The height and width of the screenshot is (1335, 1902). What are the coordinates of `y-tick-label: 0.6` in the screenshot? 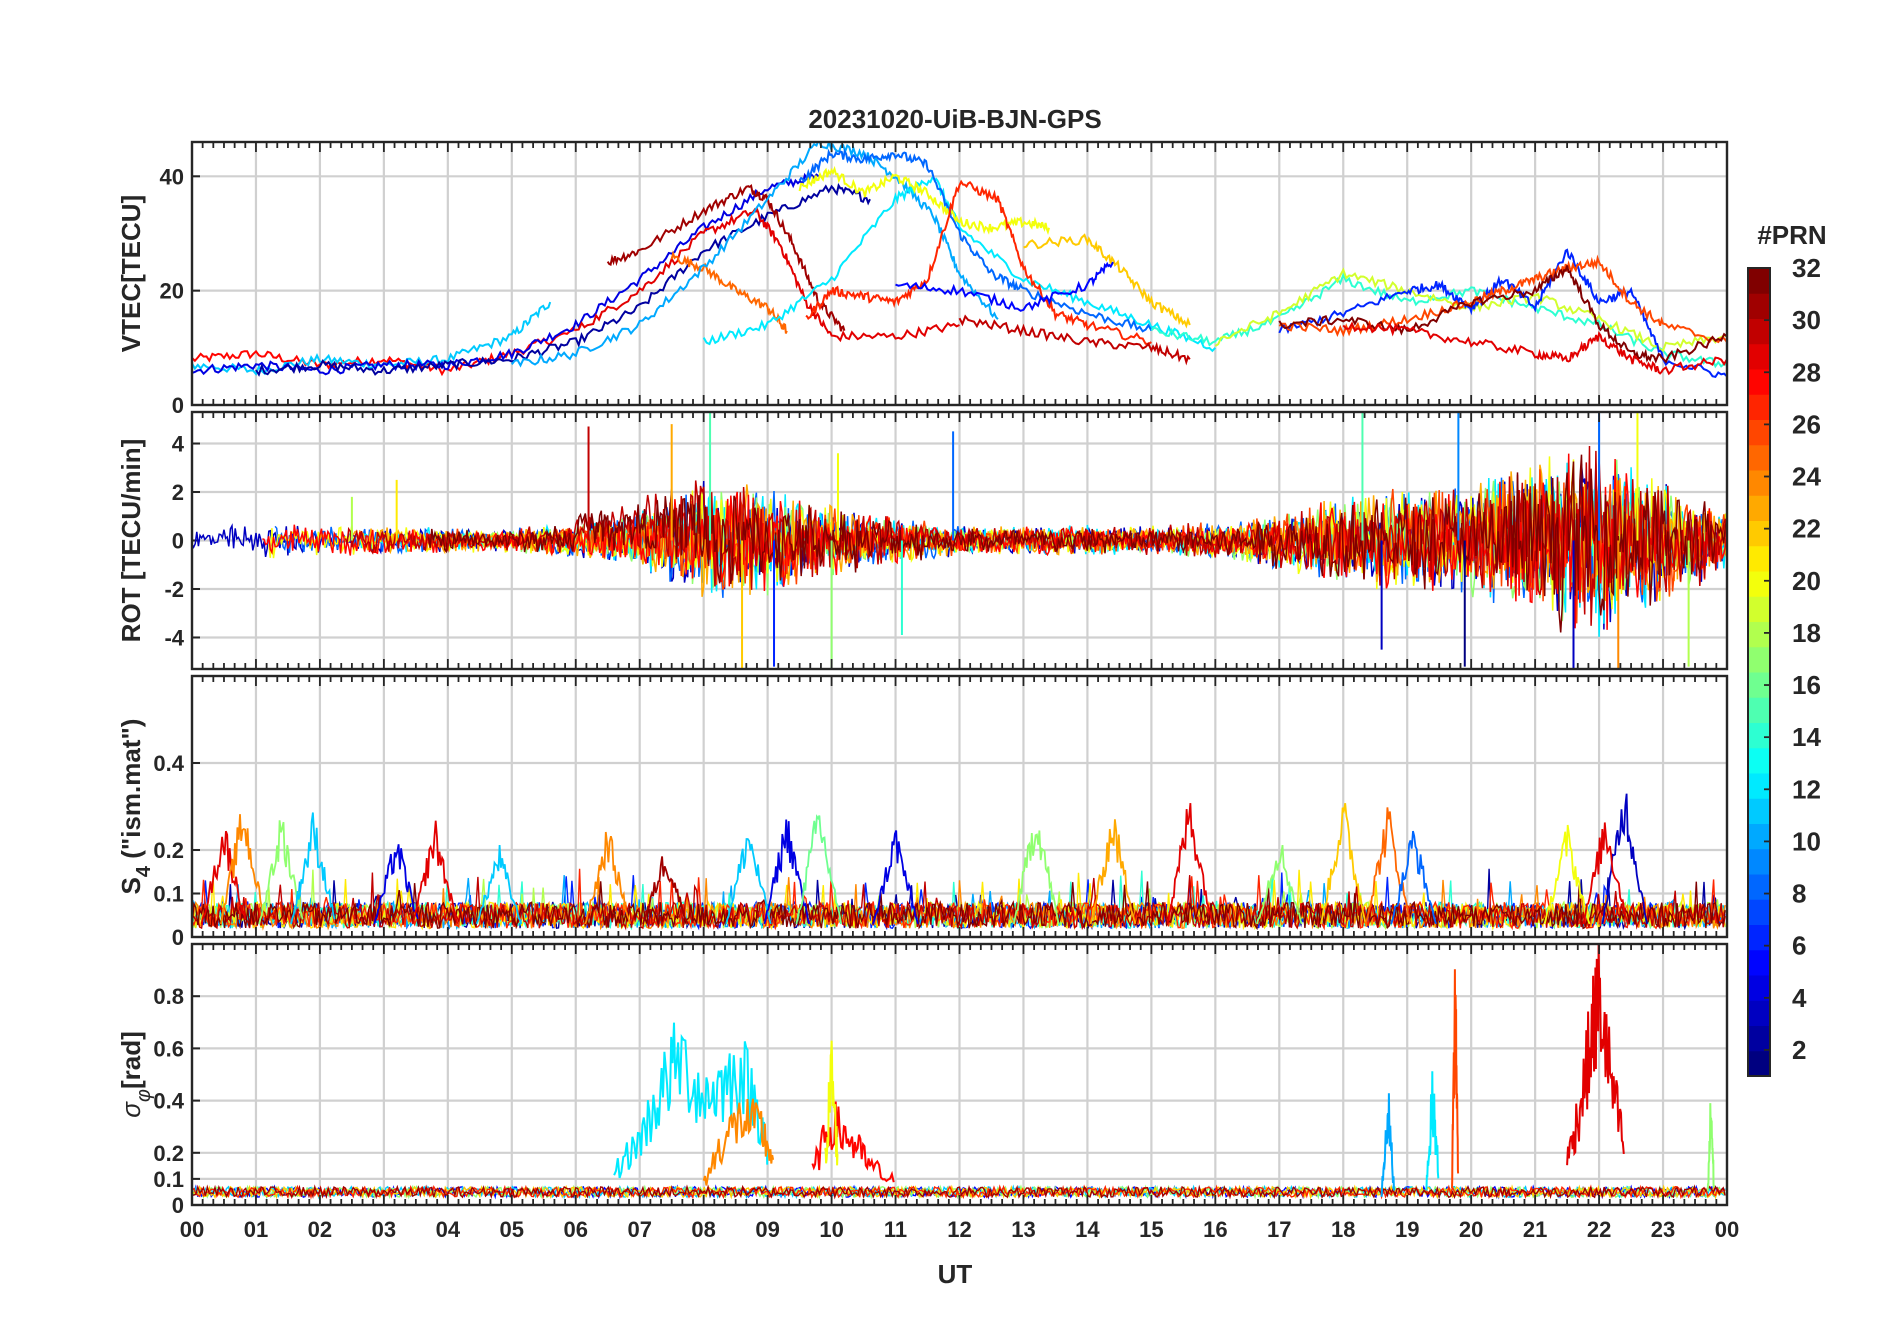 It's located at (168, 1048).